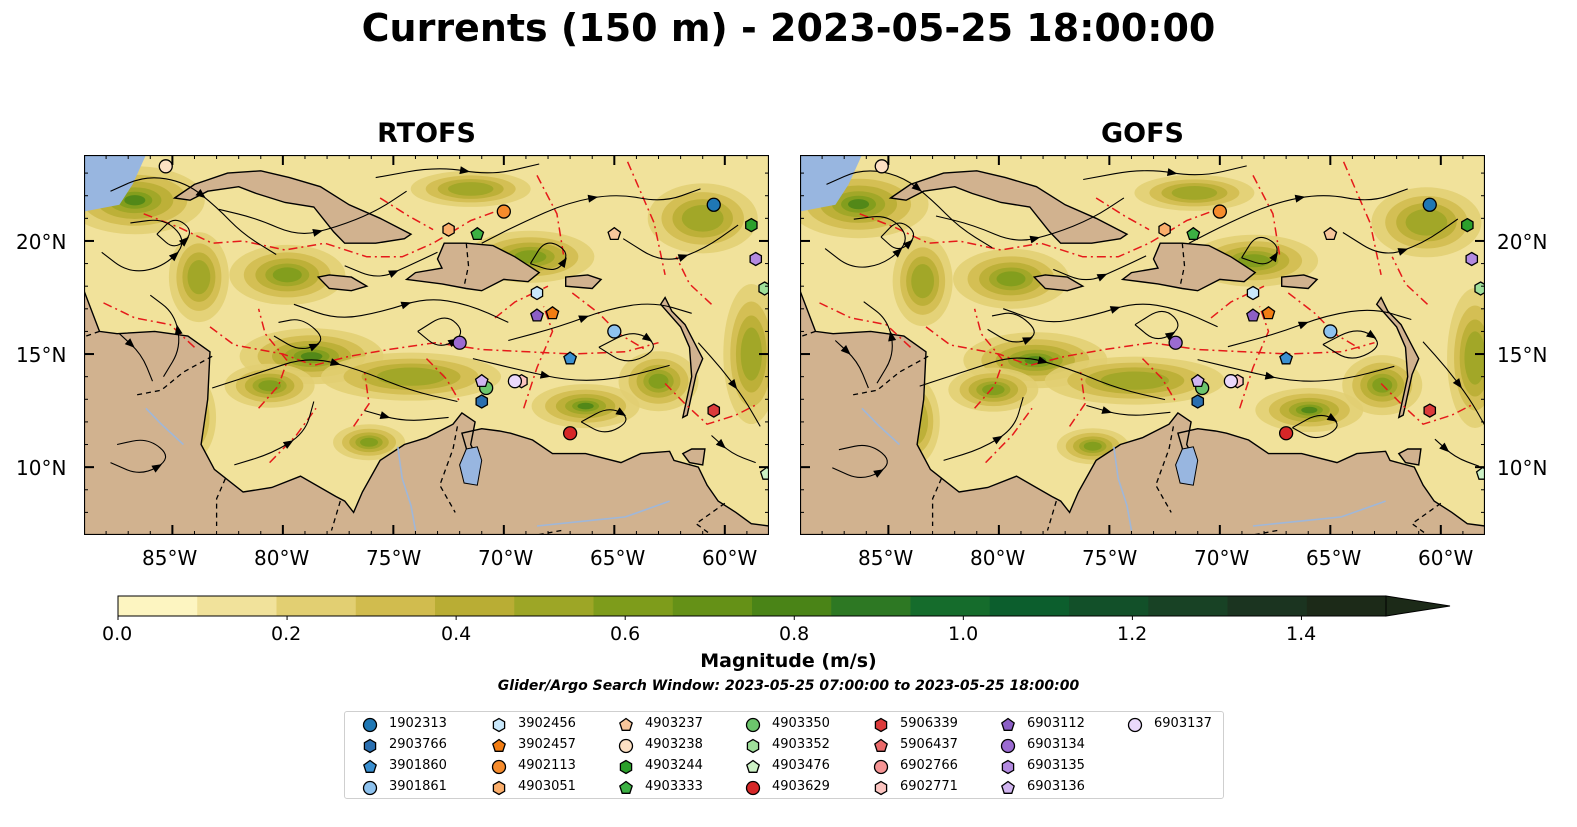  Describe the element at coordinates (550, 746) in the screenshot. I see `legend-item-3902457: 3902457` at that location.